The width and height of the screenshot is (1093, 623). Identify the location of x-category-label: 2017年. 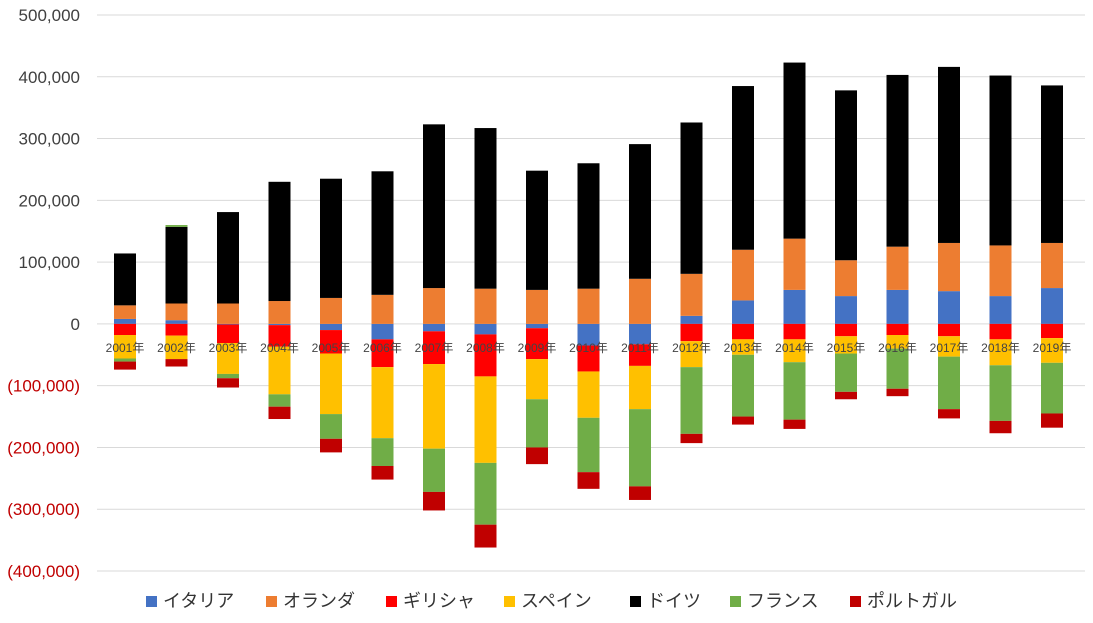
(949, 348).